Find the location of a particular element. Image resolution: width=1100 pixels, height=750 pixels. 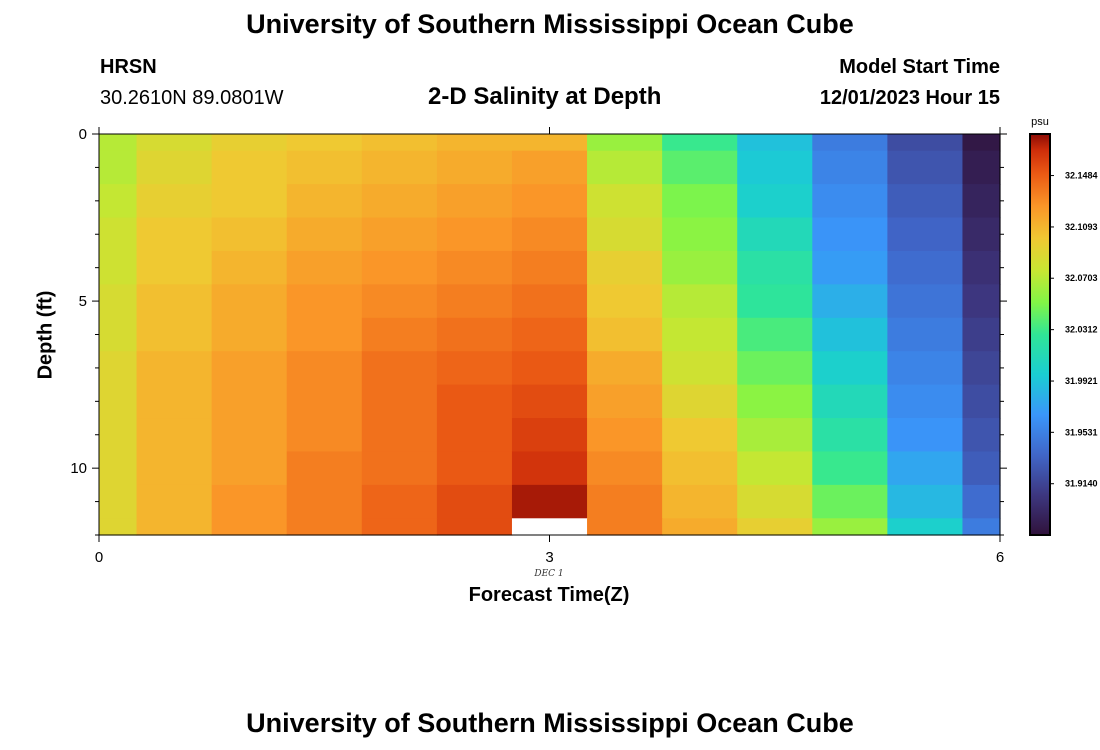

y-axis-label: Depth (ft) is located at coordinates (45, 335).